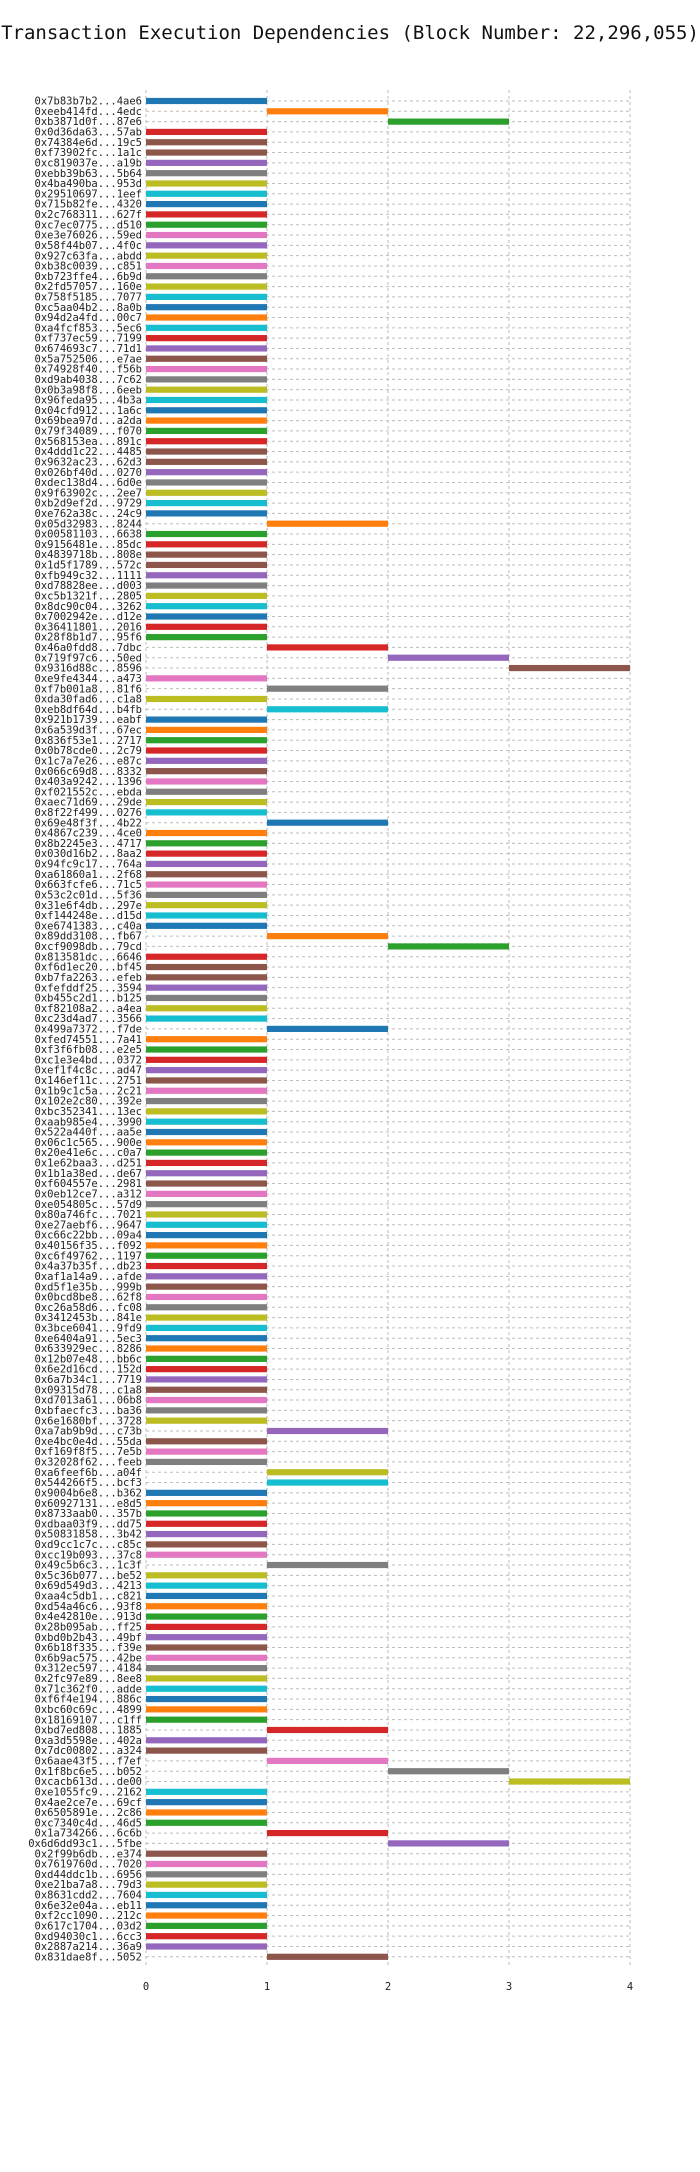 The height and width of the screenshot is (2172, 700). I want to click on y-tick-label: 0xfefddf25...3594, so click(88, 988).